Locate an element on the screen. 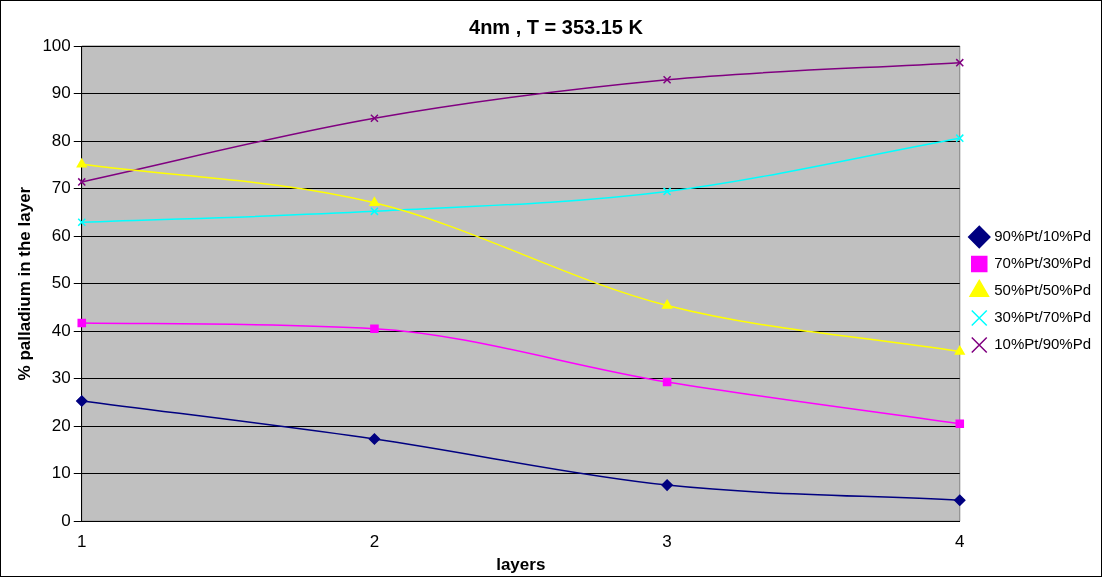 Image resolution: width=1102 pixels, height=577 pixels. y-axis-title: % palladium in the layer is located at coordinates (24, 283).